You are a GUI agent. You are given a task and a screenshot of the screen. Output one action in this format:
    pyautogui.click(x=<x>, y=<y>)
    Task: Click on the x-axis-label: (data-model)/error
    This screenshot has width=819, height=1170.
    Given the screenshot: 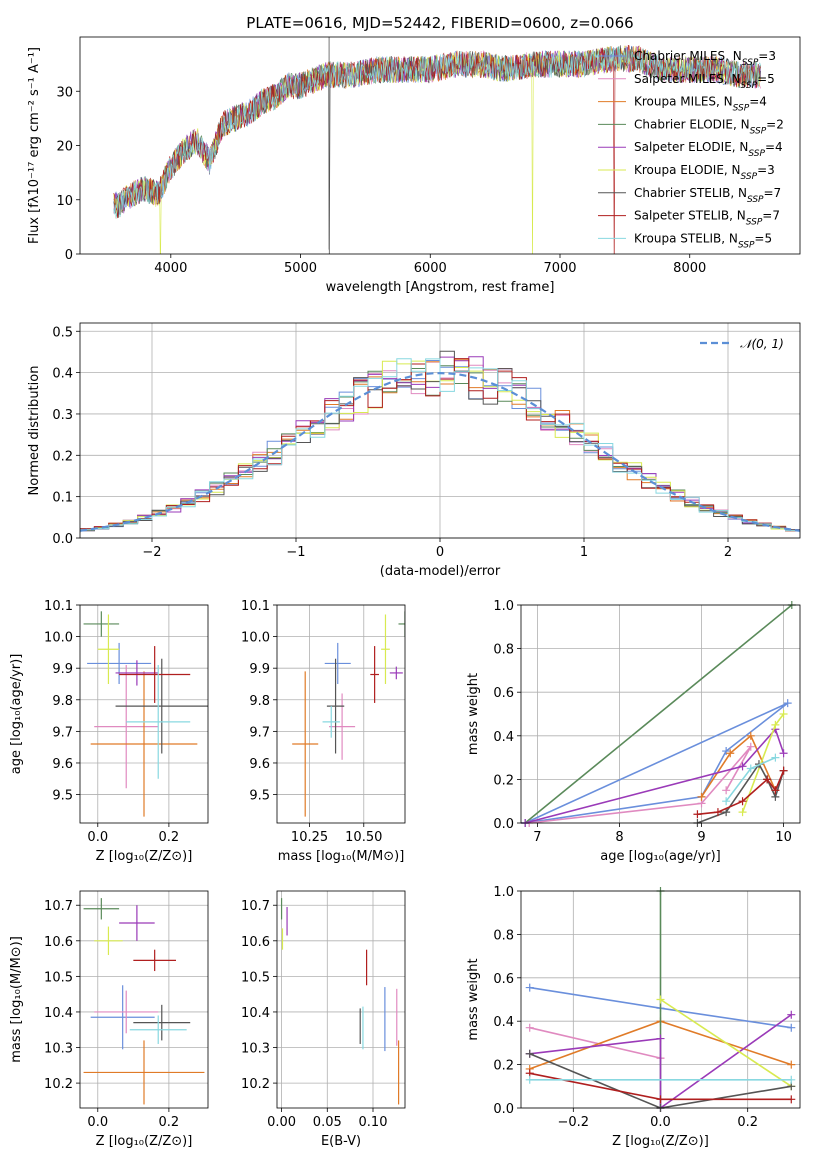 What is the action you would take?
    pyautogui.click(x=440, y=571)
    